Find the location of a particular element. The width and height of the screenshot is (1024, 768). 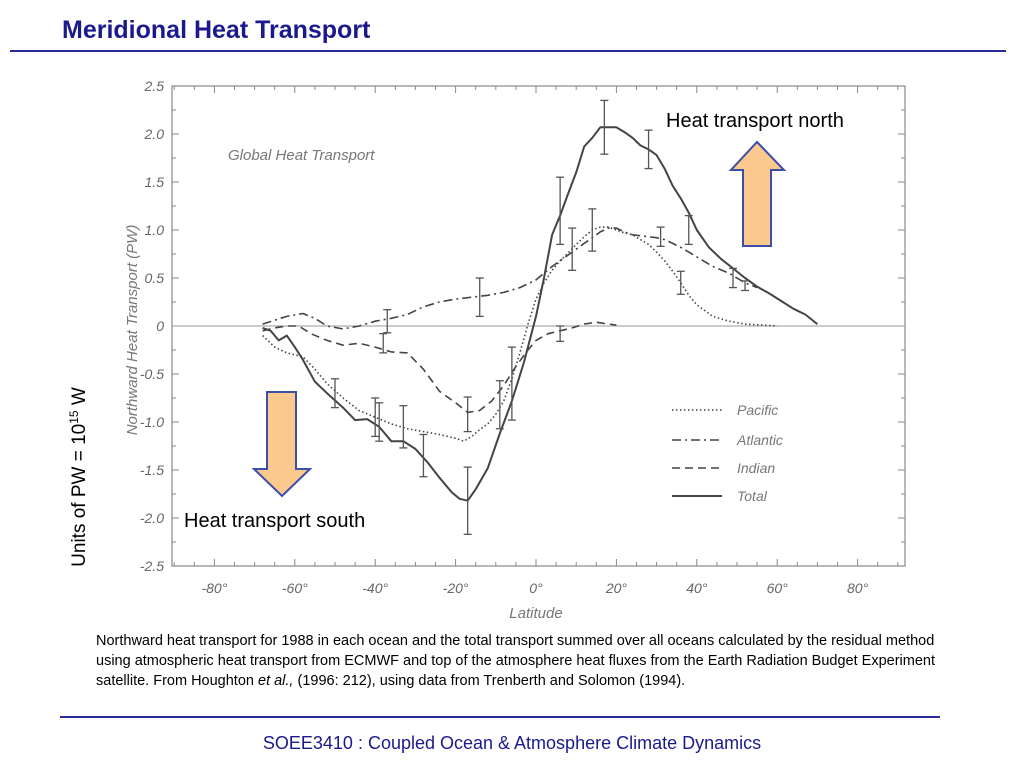

x-tick-label: 40° is located at coordinates (697, 588).